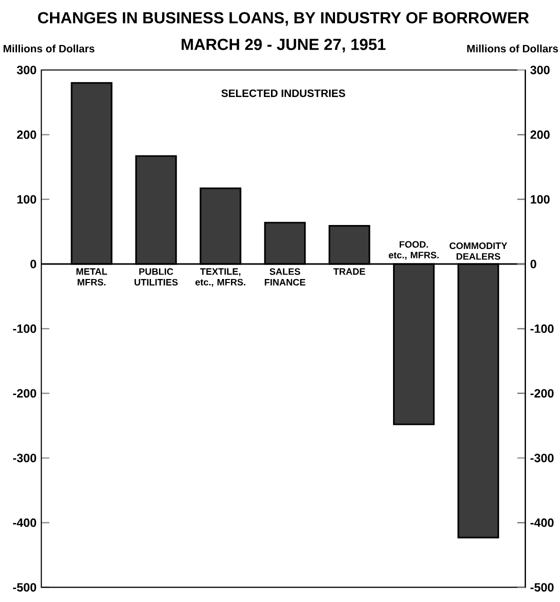 This screenshot has width=560, height=602. Describe the element at coordinates (542, 328) in the screenshot. I see `y2-tick-label: -100` at that location.